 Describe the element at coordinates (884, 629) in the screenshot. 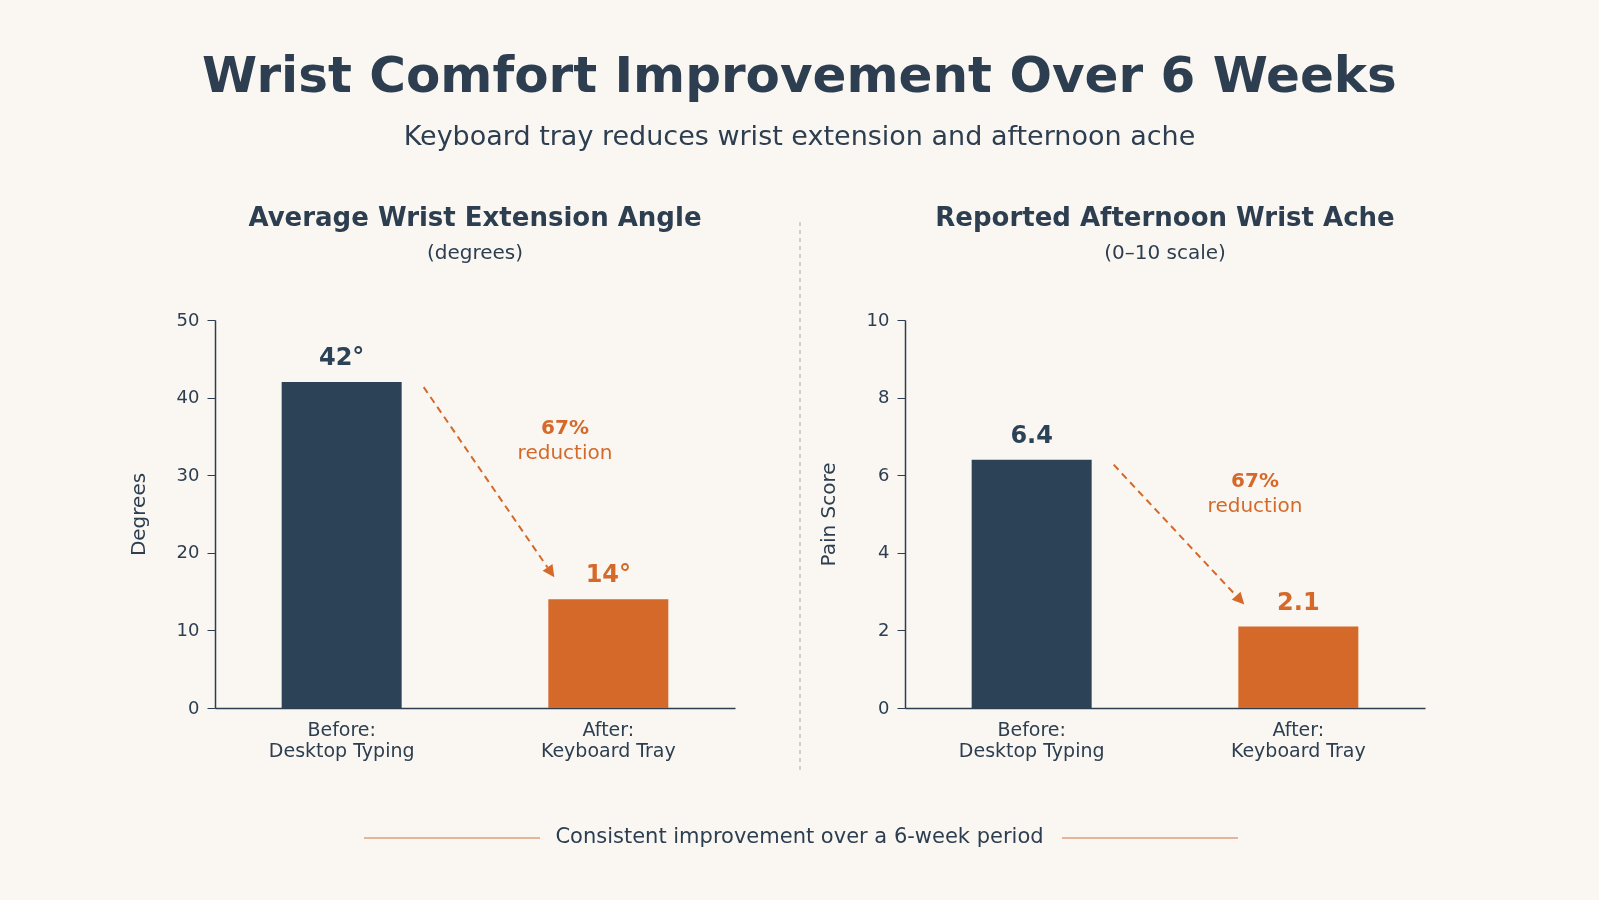

I see `y-tick-label: 2` at that location.